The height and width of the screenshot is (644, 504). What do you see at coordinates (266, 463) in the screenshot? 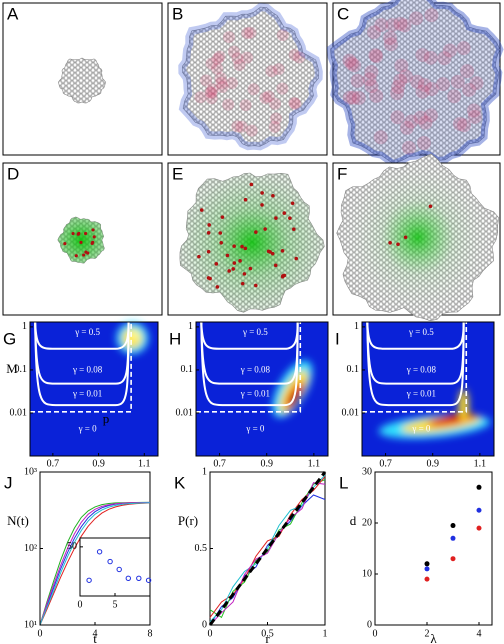
I see `x-tick-label: 0.9` at bounding box center [266, 463].